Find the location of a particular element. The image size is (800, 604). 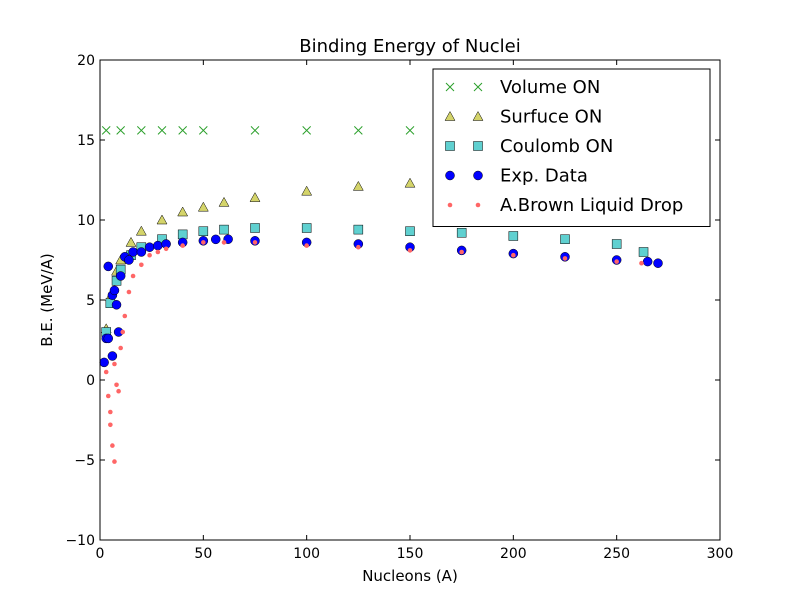

legend-label: Volume ON is located at coordinates (550, 87).